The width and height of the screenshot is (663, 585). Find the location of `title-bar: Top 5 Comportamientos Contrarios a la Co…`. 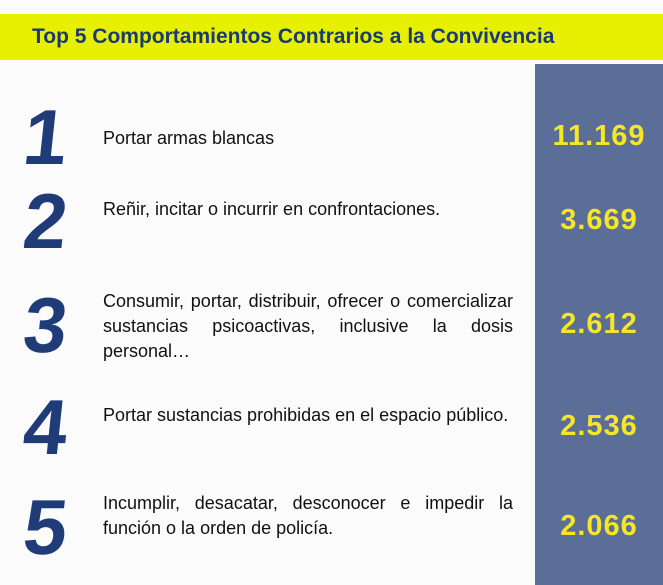

title-bar: Top 5 Comportamientos Contrarios a la Co… is located at coordinates (331, 37).